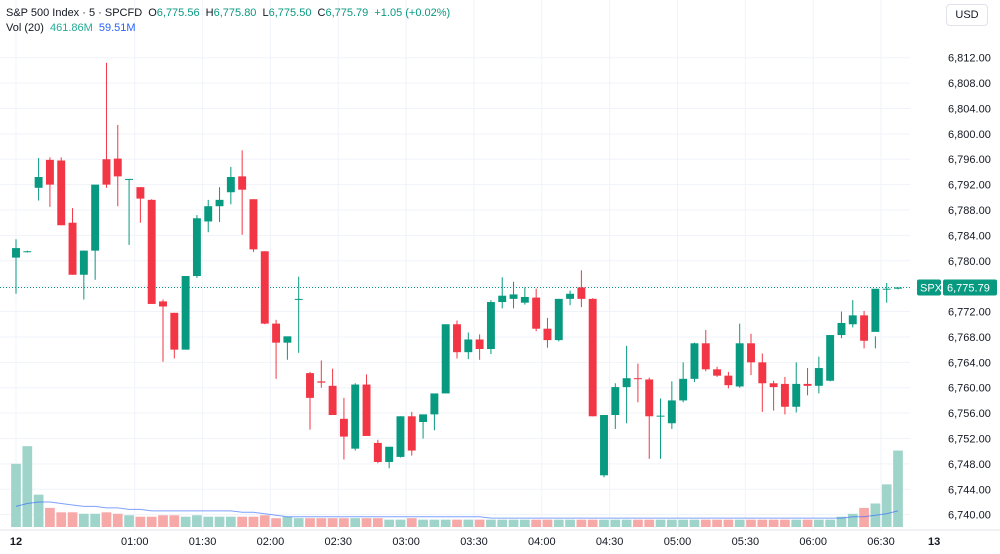 The image size is (1000, 554). I want to click on volume-label: Vol (20), so click(25, 28).